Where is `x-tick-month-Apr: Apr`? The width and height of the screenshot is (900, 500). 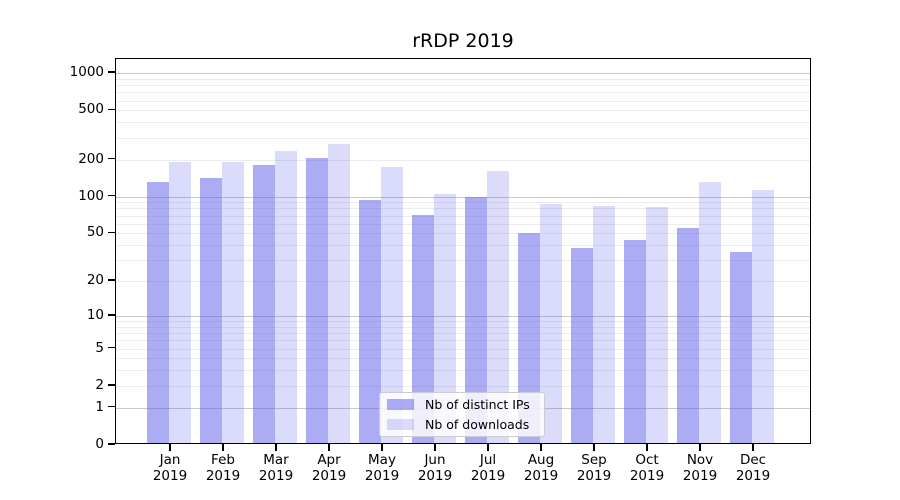
x-tick-month-Apr: Apr is located at coordinates (329, 460).